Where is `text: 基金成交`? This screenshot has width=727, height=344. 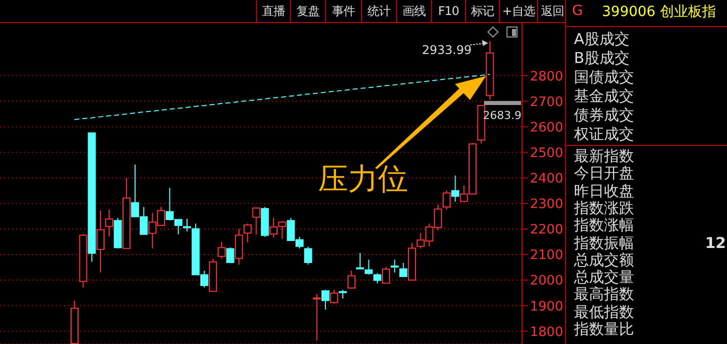 text: 基金成交 is located at coordinates (604, 96).